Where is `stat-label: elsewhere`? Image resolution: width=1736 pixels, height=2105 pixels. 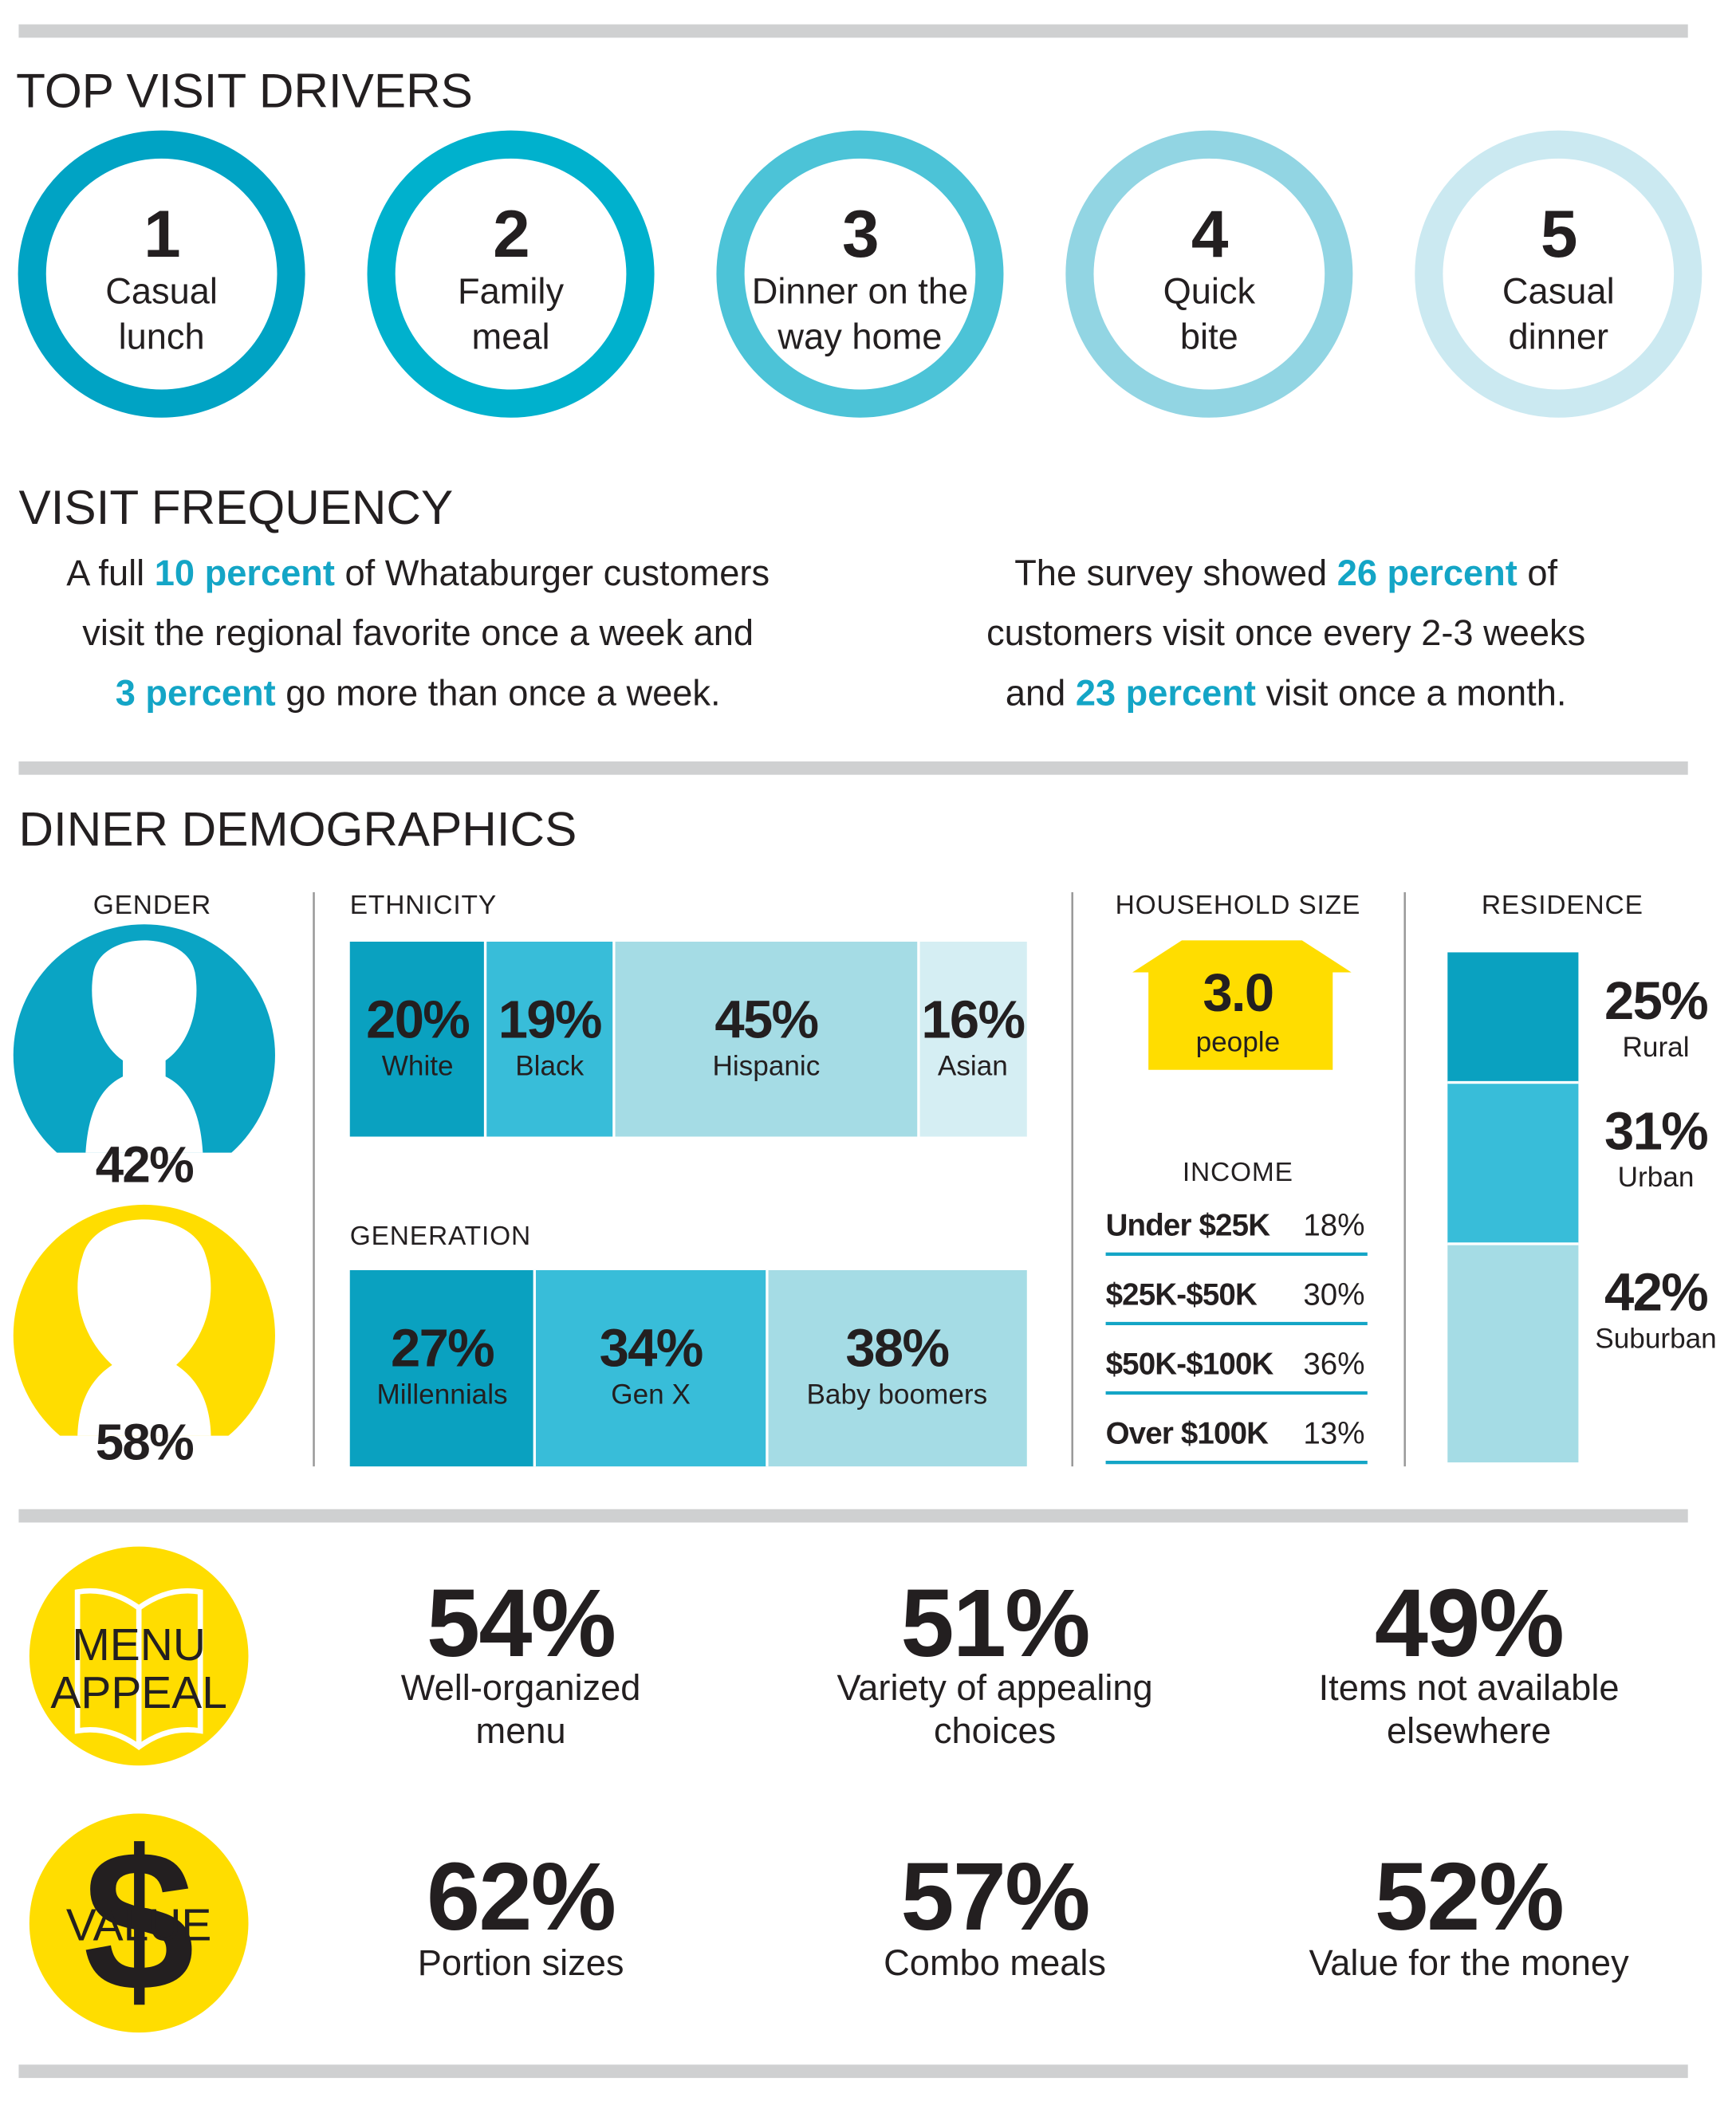 stat-label: elsewhere is located at coordinates (1469, 1731).